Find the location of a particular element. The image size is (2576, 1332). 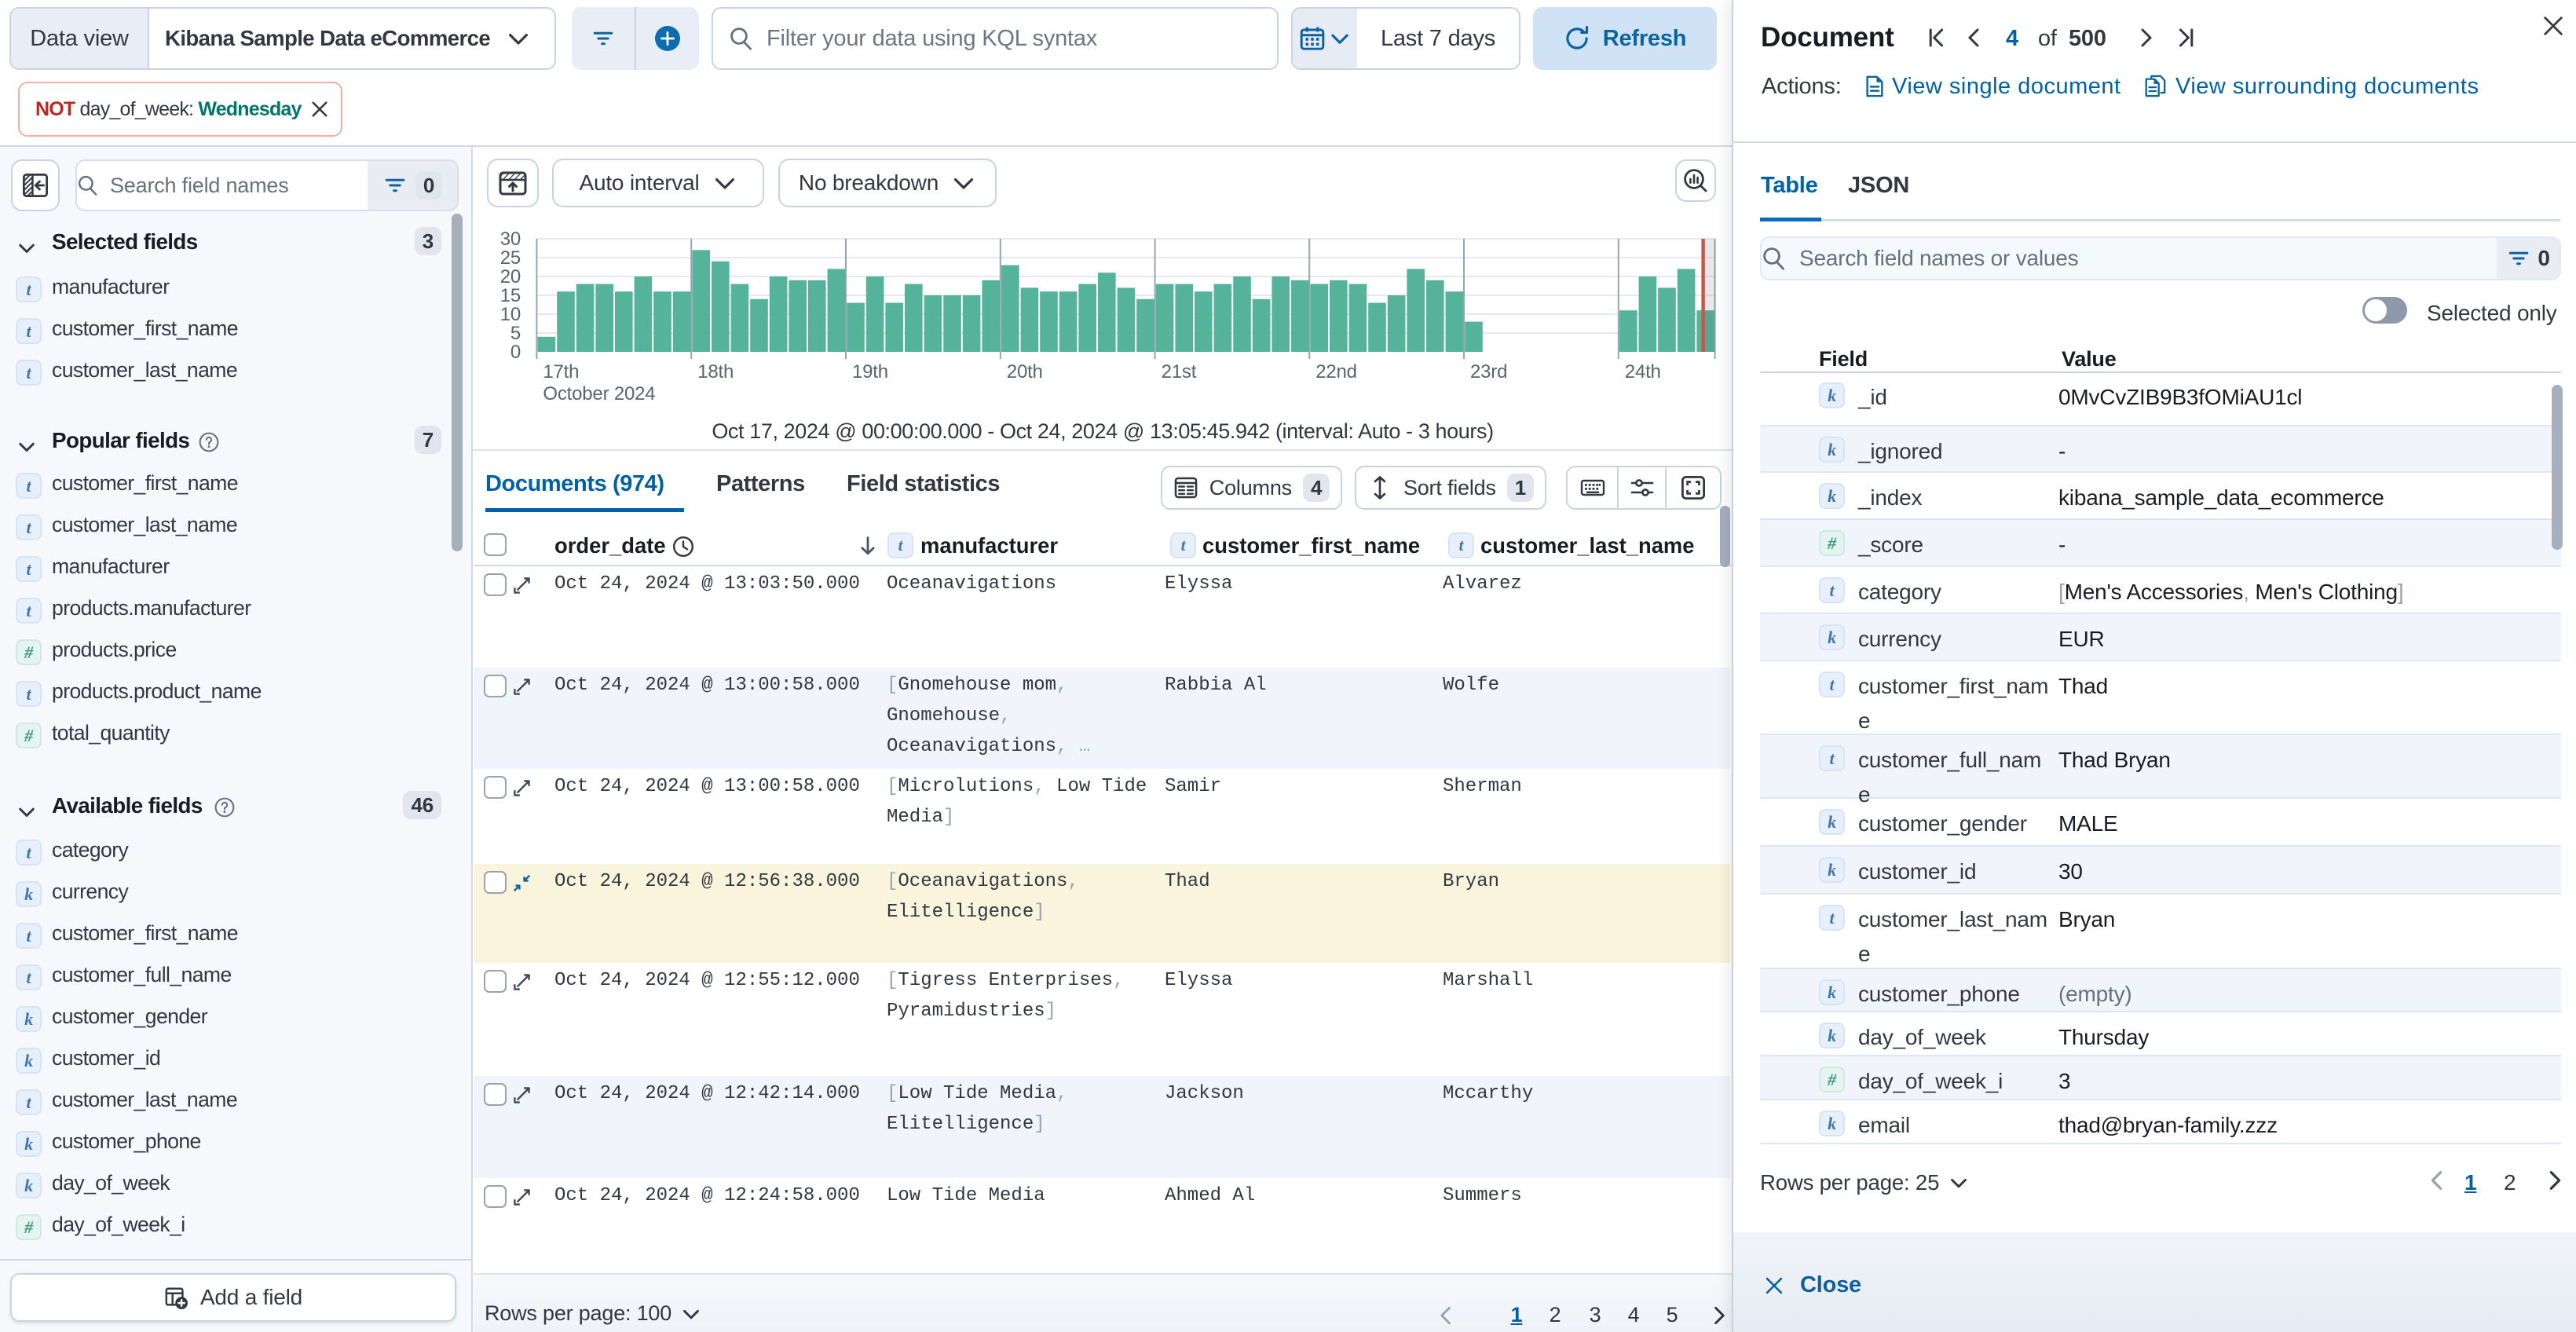

svg-text: 23rd is located at coordinates (1489, 371).